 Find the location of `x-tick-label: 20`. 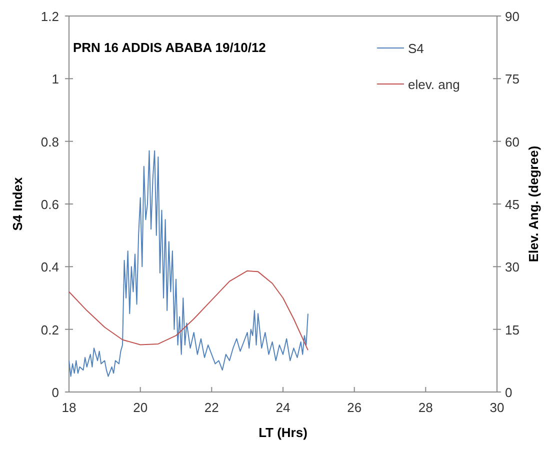

x-tick-label: 20 is located at coordinates (140, 407).